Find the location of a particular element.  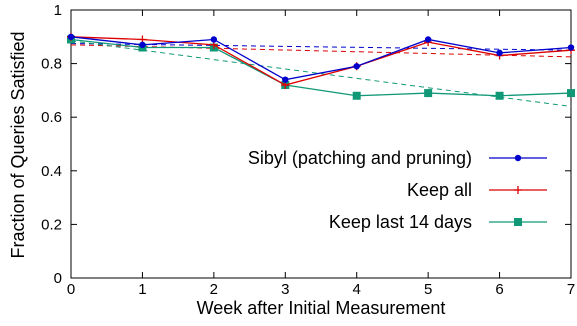

x-axis-title: Week after Initial Measurement is located at coordinates (321, 308).